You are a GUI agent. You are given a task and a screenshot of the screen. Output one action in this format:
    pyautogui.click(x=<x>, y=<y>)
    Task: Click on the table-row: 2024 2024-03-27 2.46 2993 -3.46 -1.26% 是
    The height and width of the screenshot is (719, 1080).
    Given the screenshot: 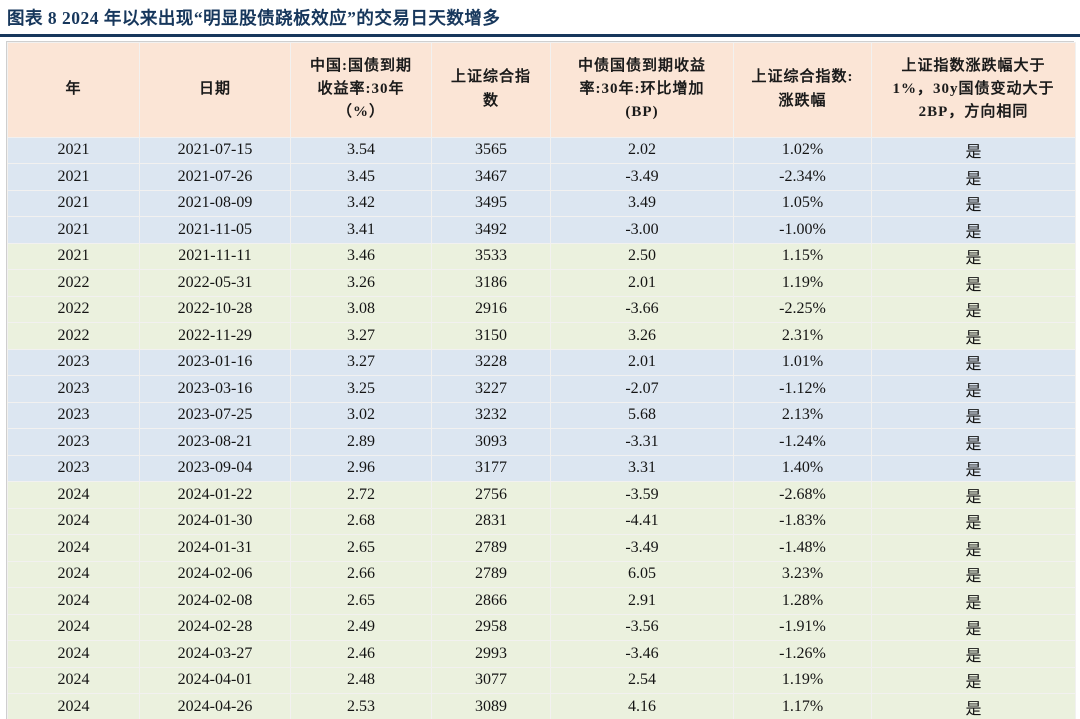 What is the action you would take?
    pyautogui.click(x=541, y=654)
    